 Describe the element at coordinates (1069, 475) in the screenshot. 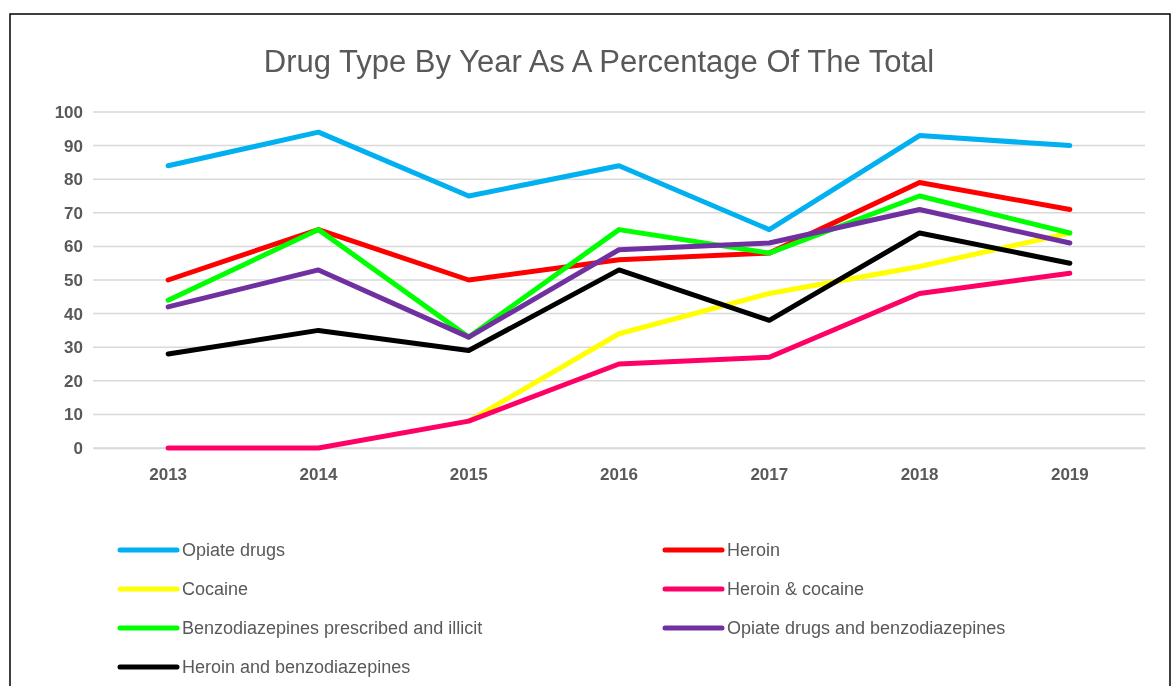

I see `x-tick-label: 2019` at that location.